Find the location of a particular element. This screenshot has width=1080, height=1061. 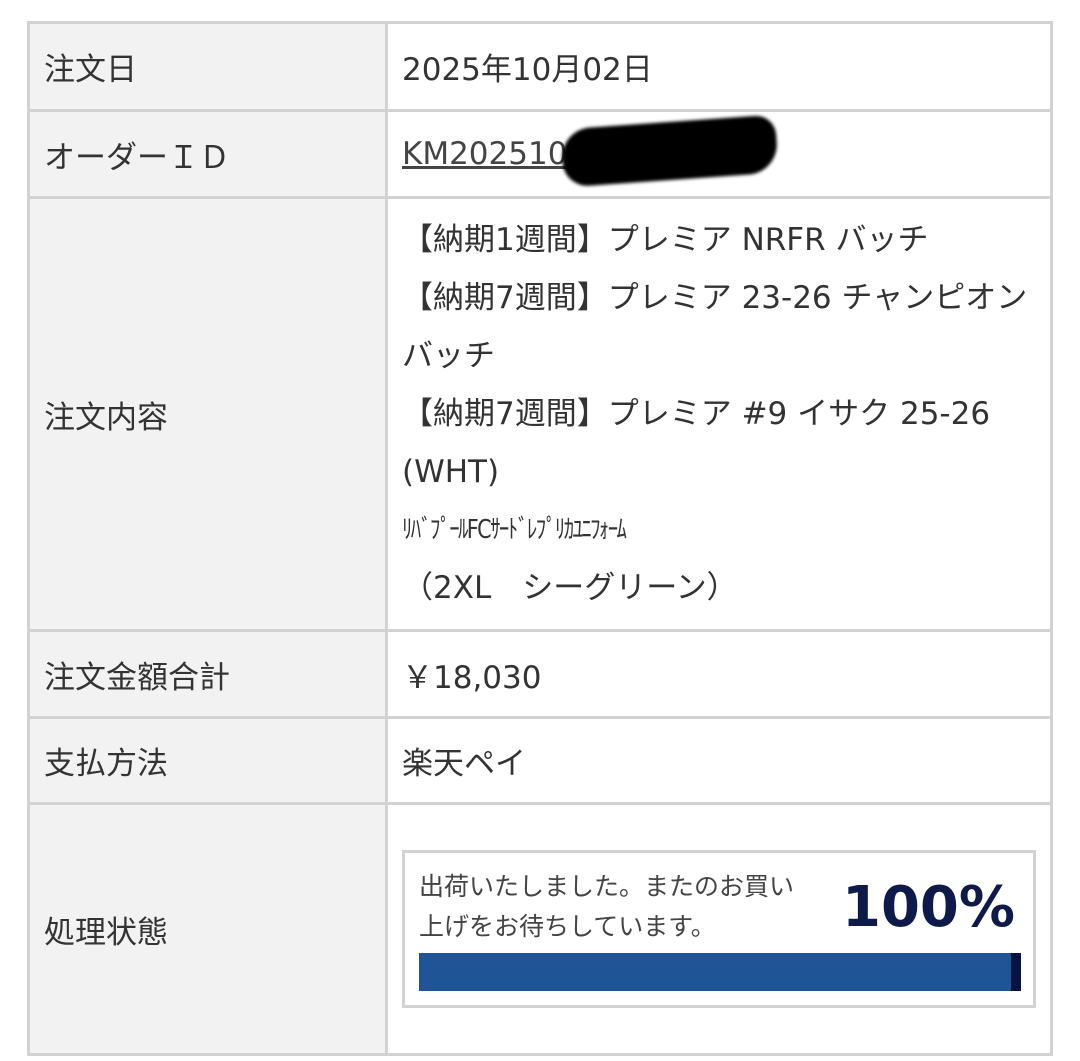

label-order-total: 注文金額合計 is located at coordinates (207, 674).